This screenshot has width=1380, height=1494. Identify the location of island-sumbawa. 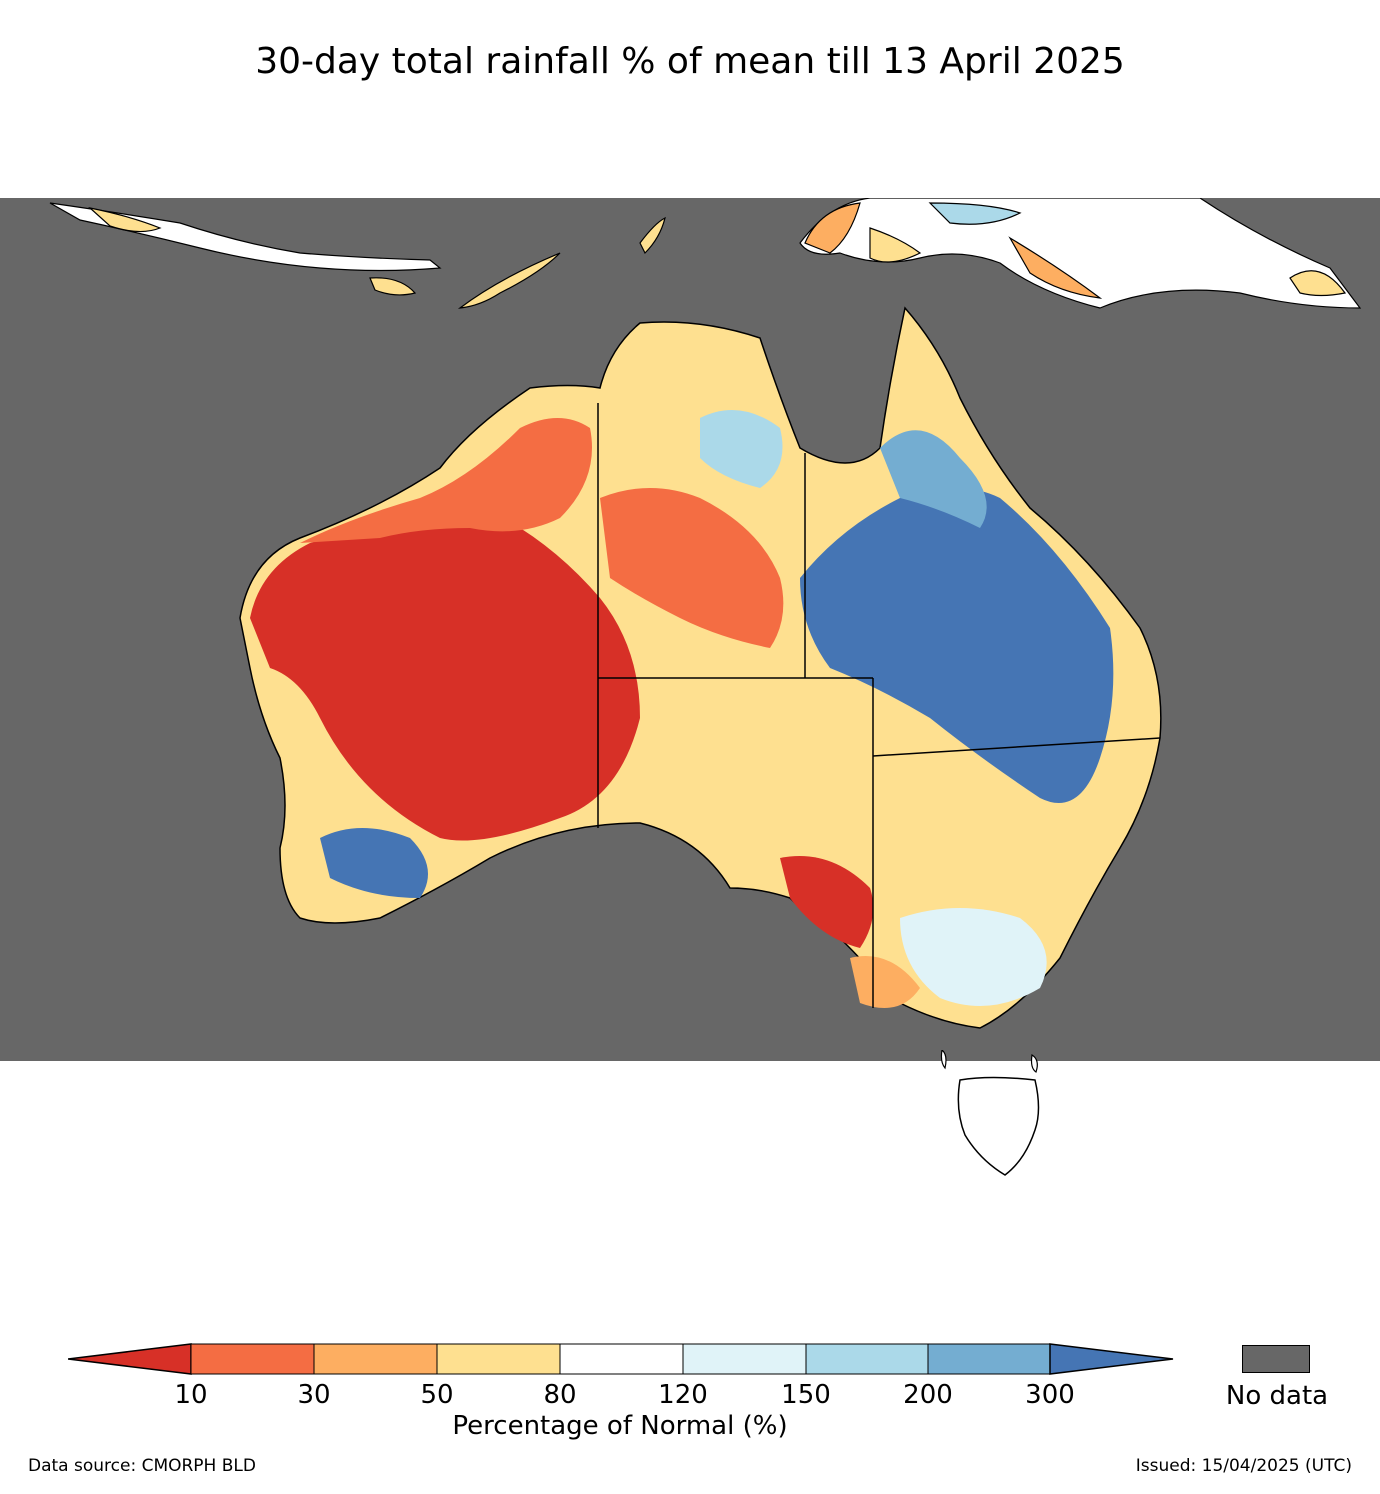
(393, 286).